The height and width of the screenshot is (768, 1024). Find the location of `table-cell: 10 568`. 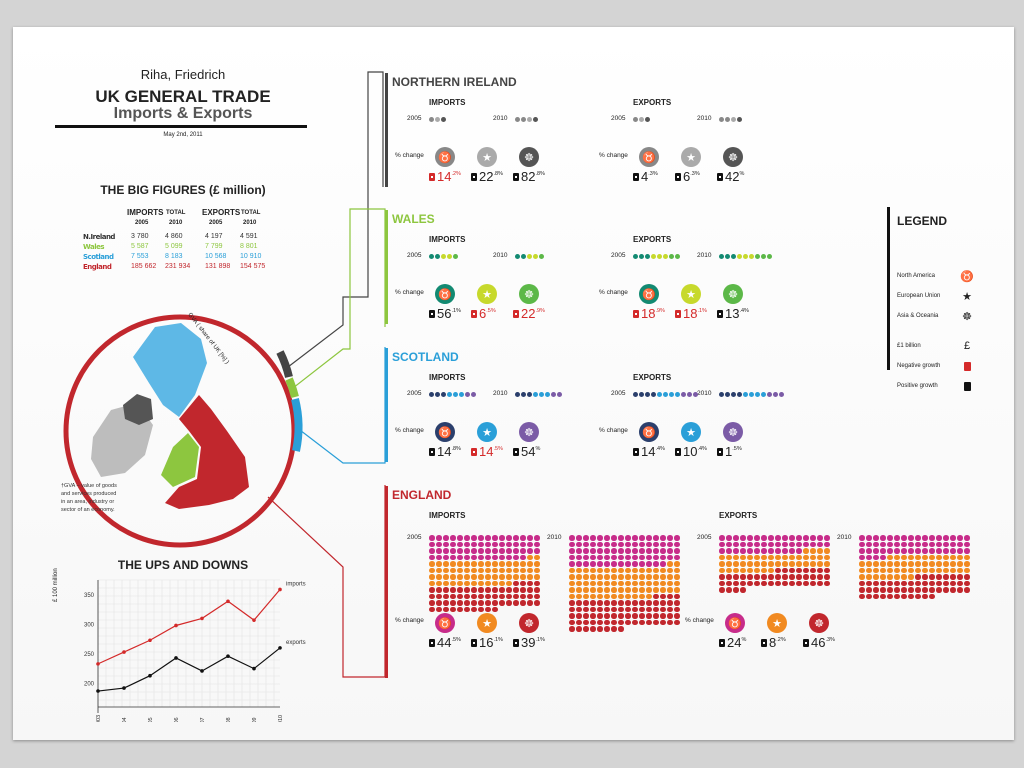

table-cell: 10 568 is located at coordinates (216, 256).